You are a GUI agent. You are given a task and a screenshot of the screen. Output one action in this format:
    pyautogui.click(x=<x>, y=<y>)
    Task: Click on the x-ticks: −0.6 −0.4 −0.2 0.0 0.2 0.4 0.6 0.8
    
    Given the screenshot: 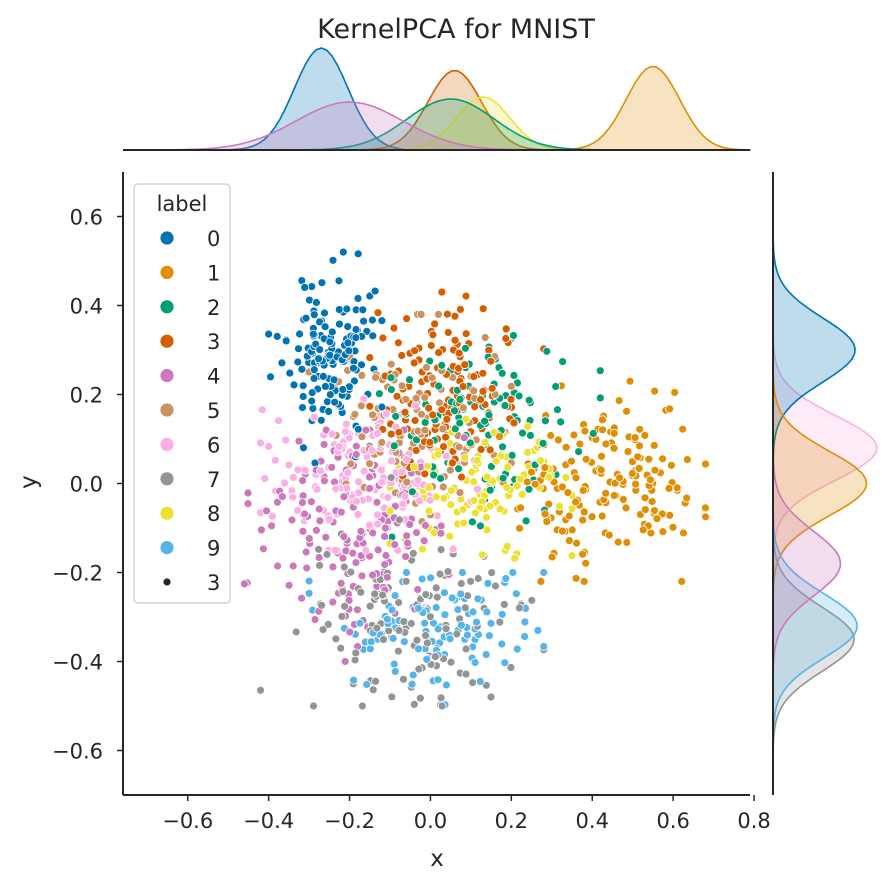 What is the action you would take?
    pyautogui.click(x=466, y=814)
    